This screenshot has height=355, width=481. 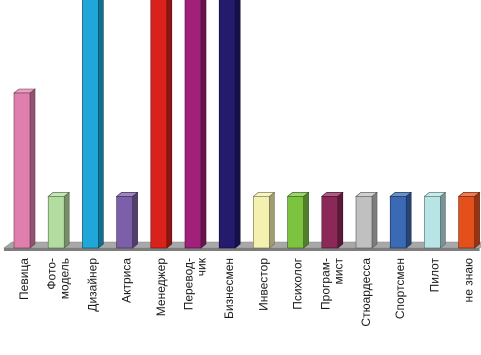 What do you see at coordinates (338, 271) in the screenshot?
I see `category-label-line: мист` at bounding box center [338, 271].